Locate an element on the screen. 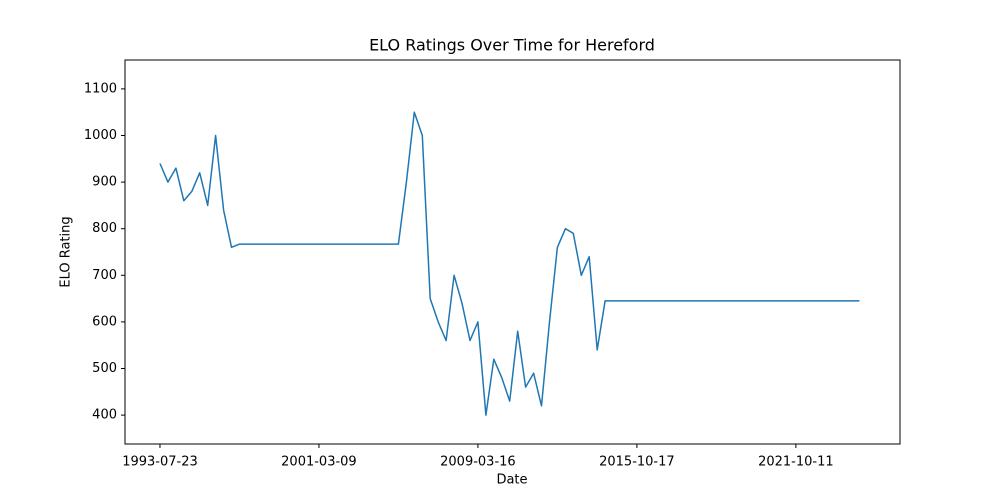 Image resolution: width=1000 pixels, height=500 pixels. y-axis-label: ELO Rating is located at coordinates (66, 251).